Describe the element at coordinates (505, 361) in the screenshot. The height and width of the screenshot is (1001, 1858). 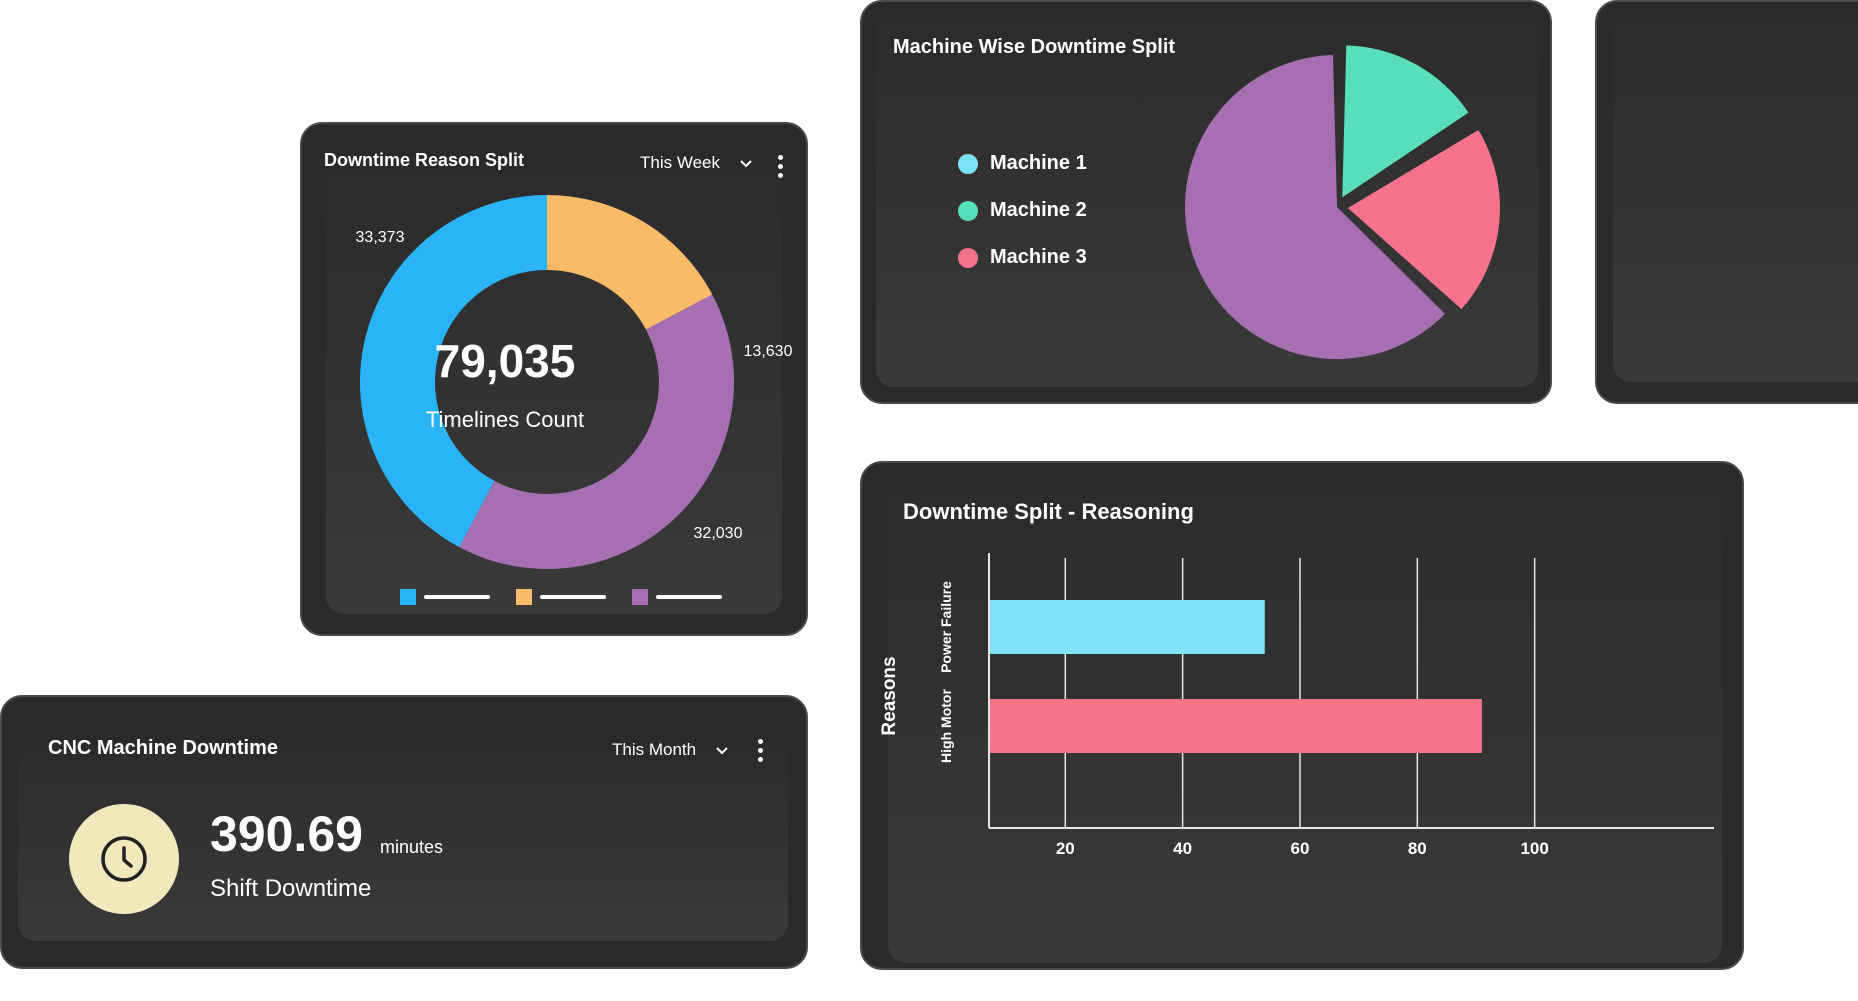
I see `donut-center-value: 79,035` at that location.